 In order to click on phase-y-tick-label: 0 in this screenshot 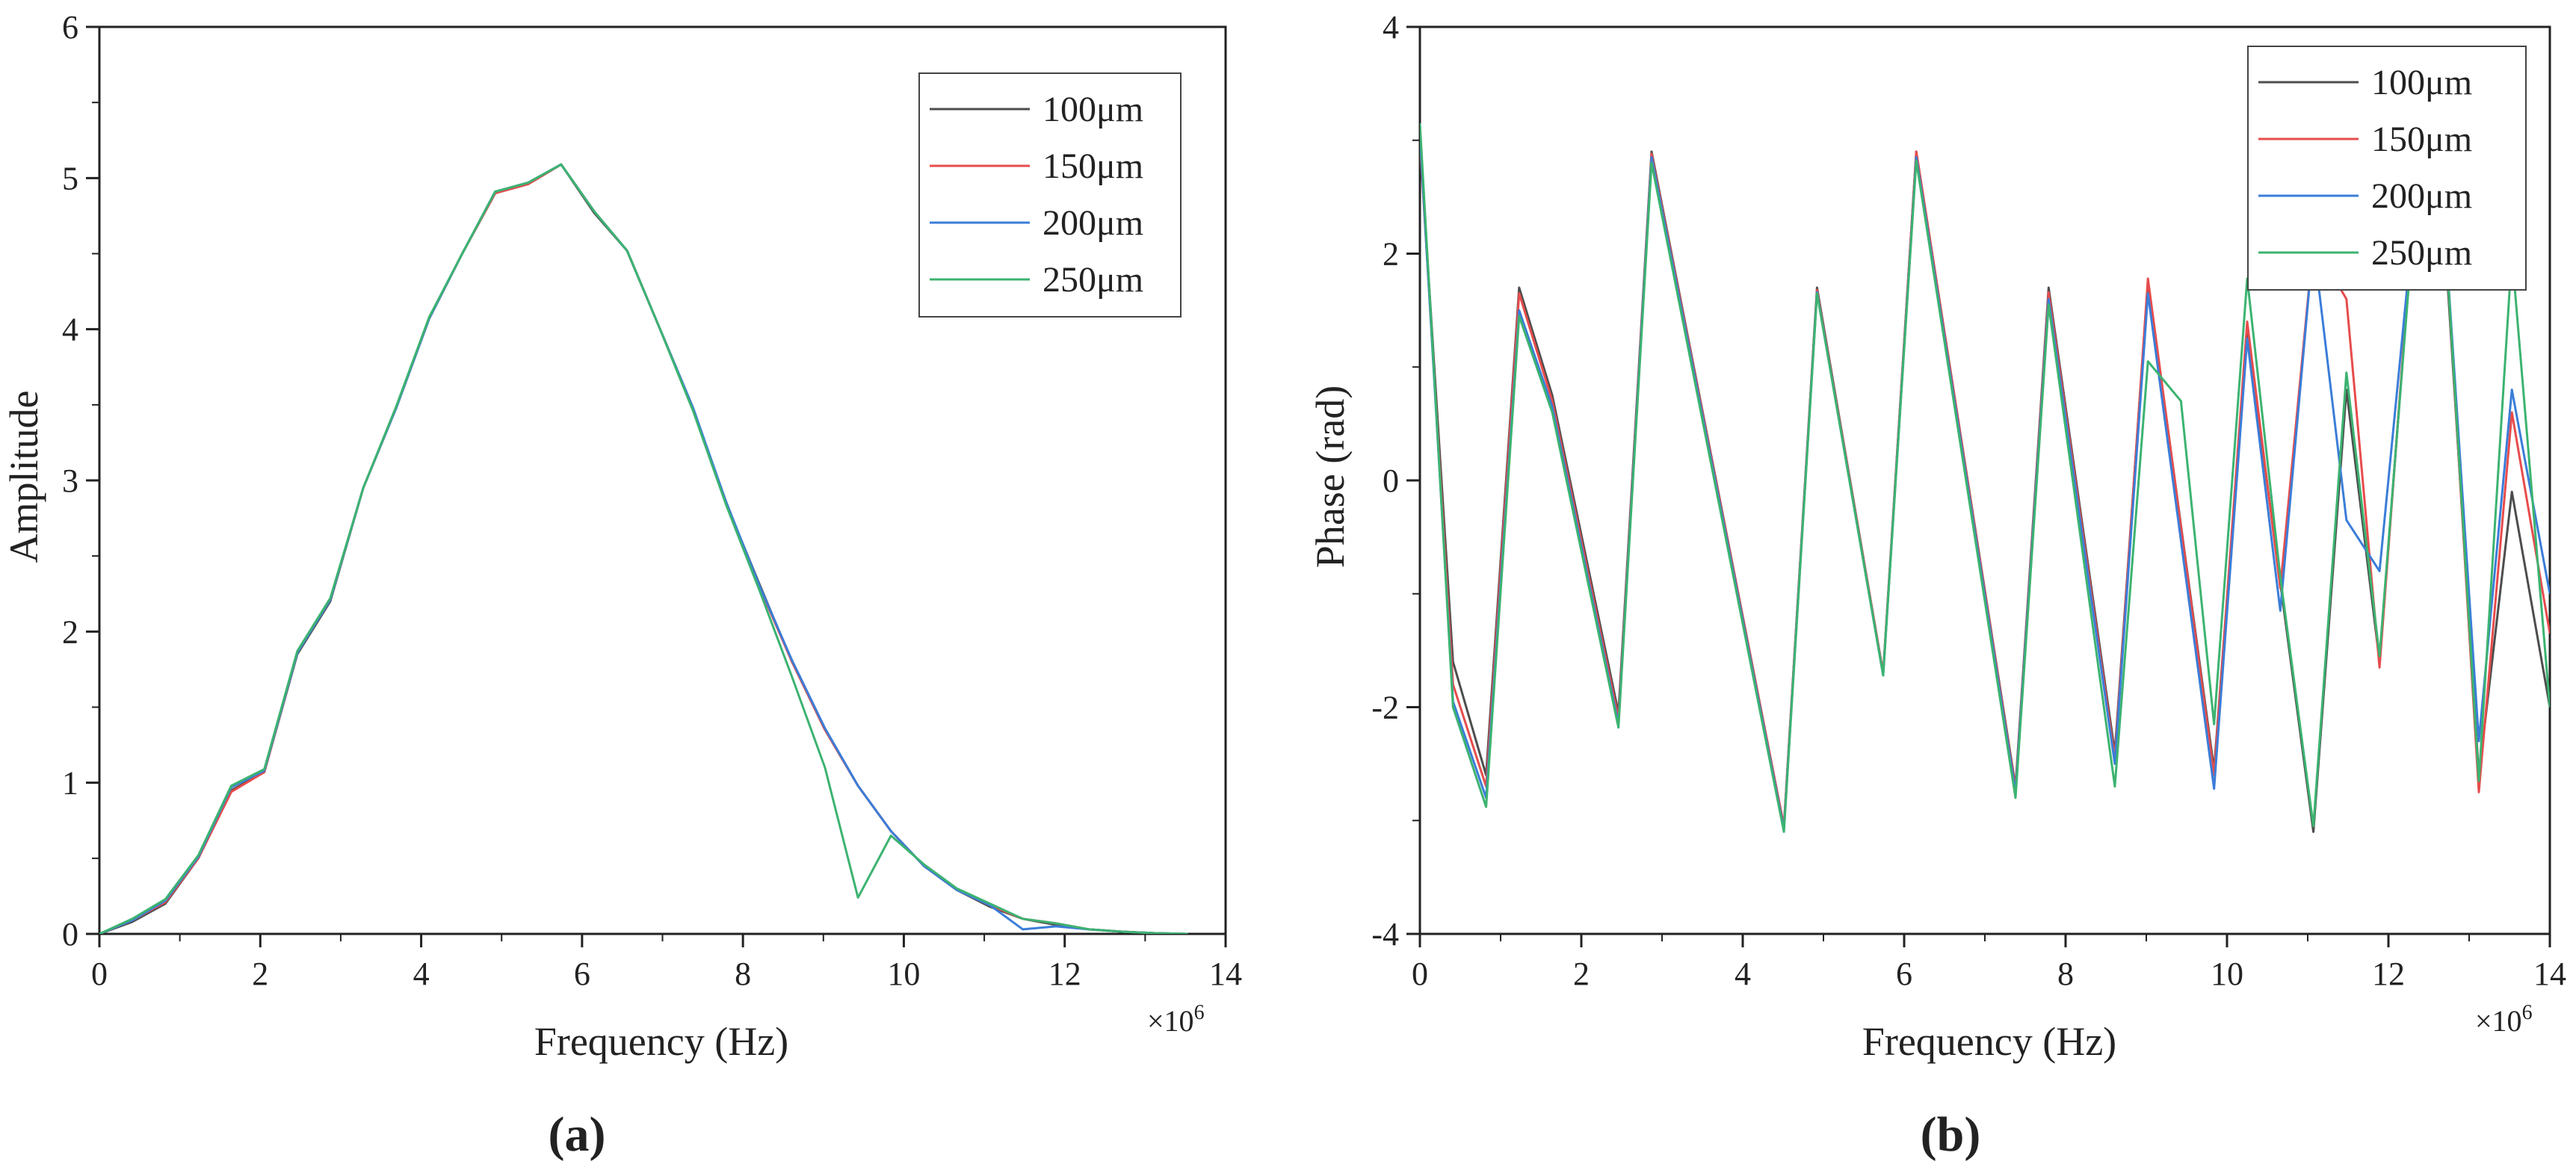, I will do `click(1391, 480)`.